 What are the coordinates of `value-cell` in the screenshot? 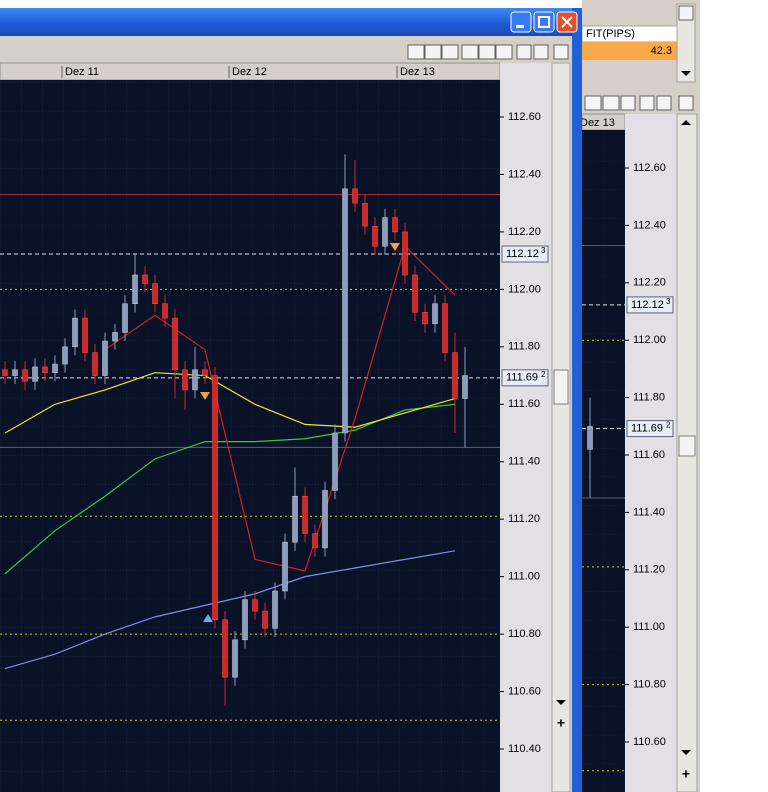 It's located at (629, 51).